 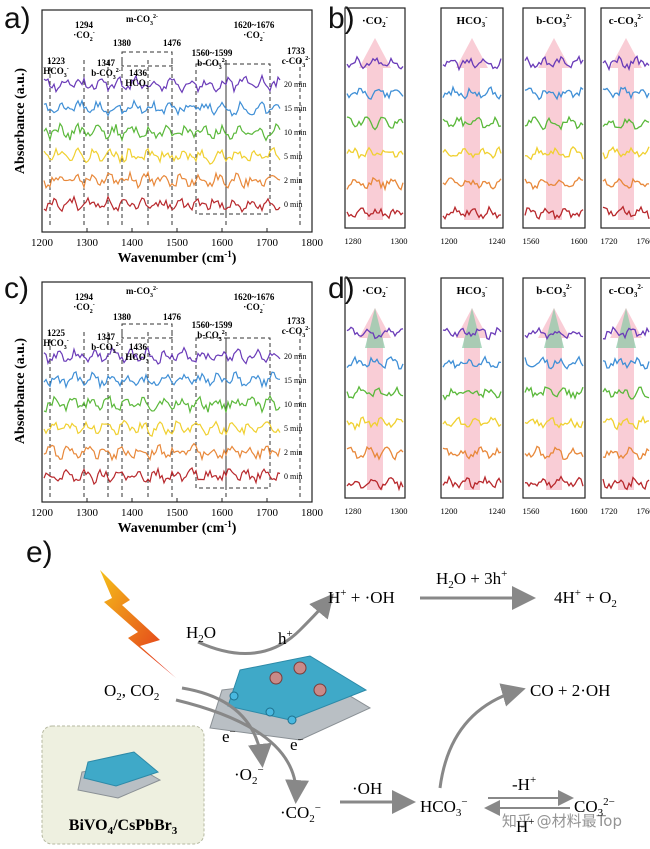 What do you see at coordinates (585, 598) in the screenshot?
I see `label-product-o2: 4H+ + O2` at bounding box center [585, 598].